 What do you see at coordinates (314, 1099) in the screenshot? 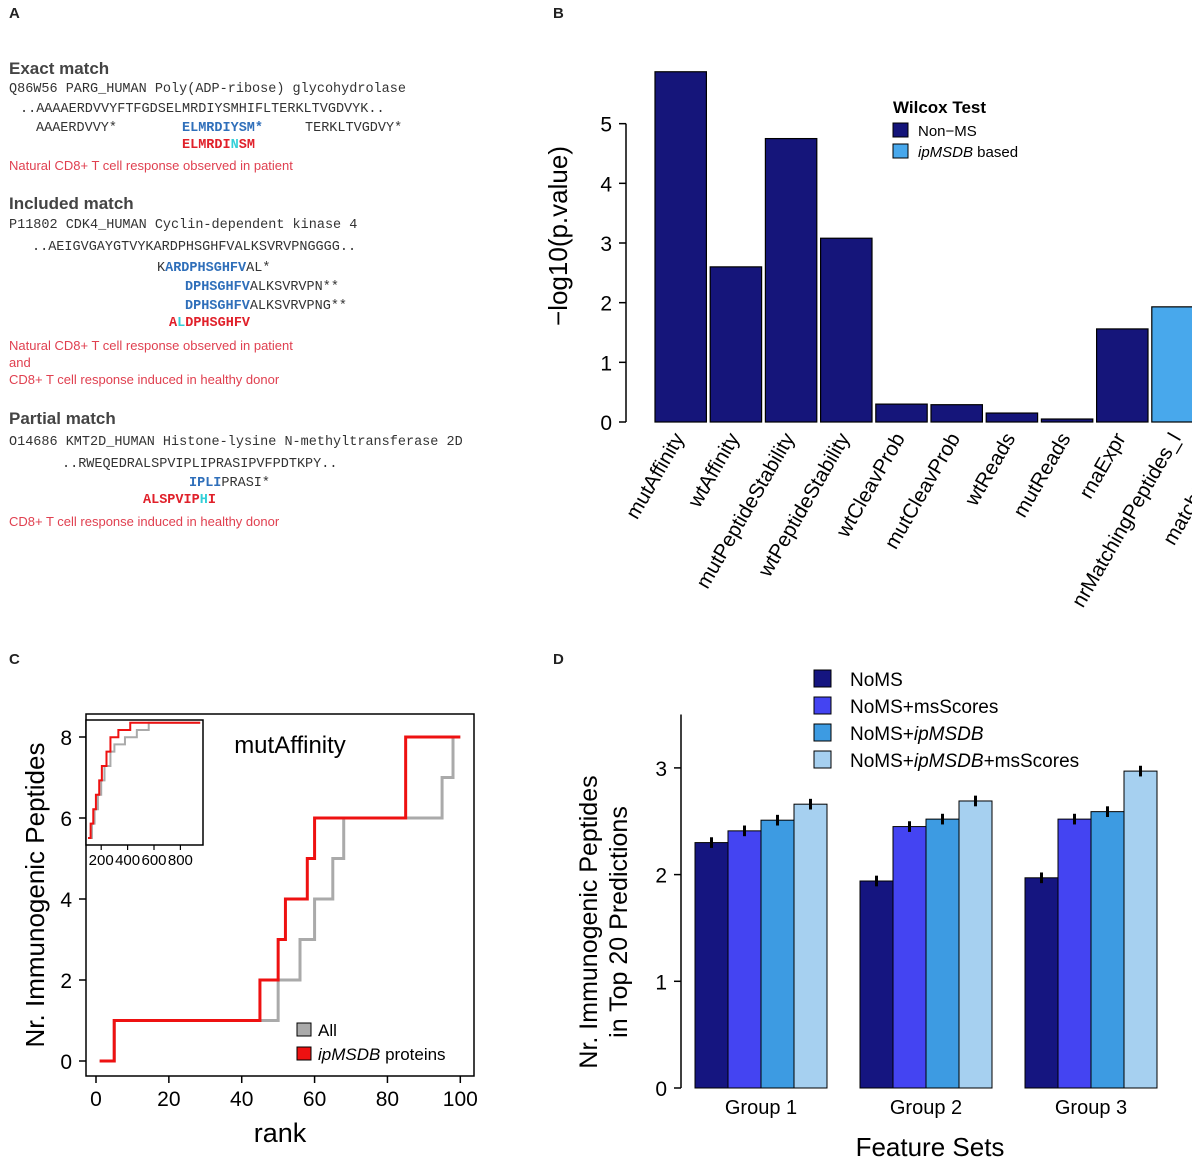
I see `panel-c-xtick-label: 60` at bounding box center [314, 1099].